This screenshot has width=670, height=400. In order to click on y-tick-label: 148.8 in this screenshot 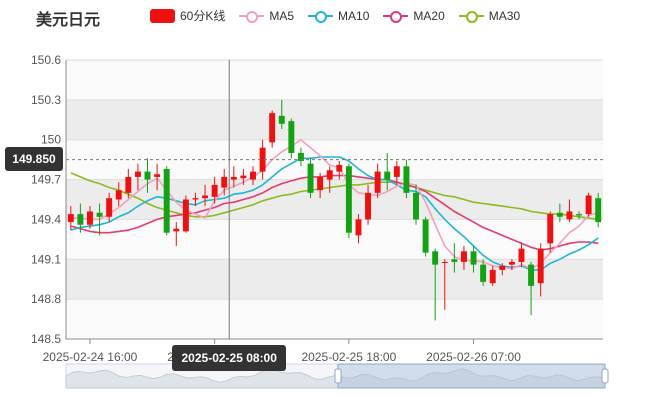, I will do `click(46, 299)`.